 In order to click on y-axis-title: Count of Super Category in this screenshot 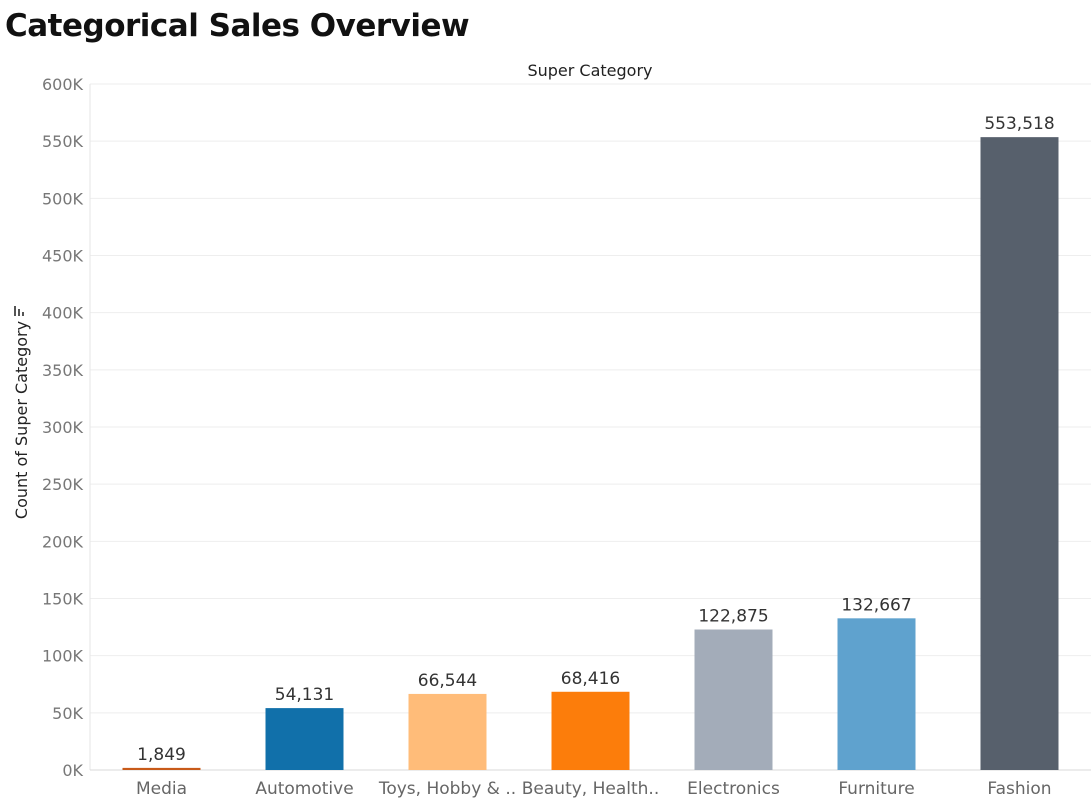, I will do `click(21, 420)`.